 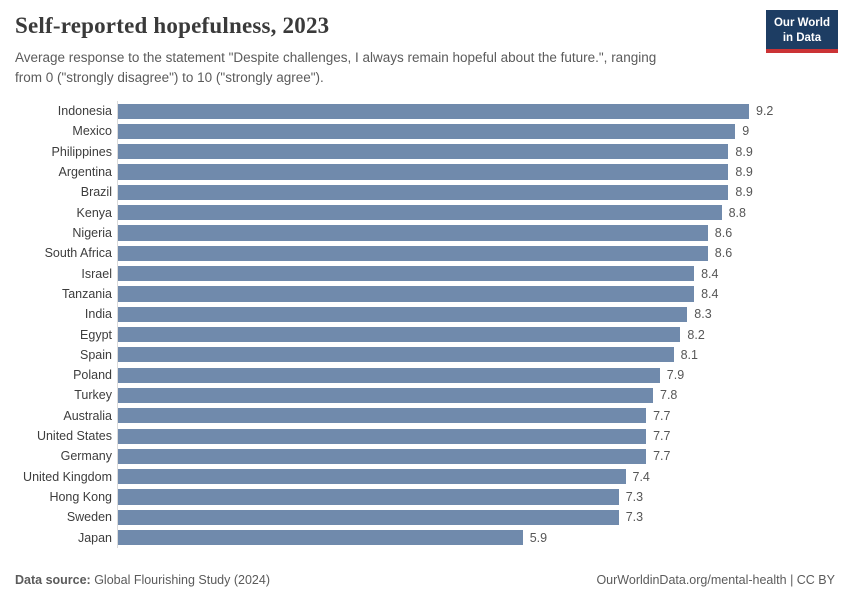 I want to click on bar-row: Nigeria 8.6, so click(x=425, y=233).